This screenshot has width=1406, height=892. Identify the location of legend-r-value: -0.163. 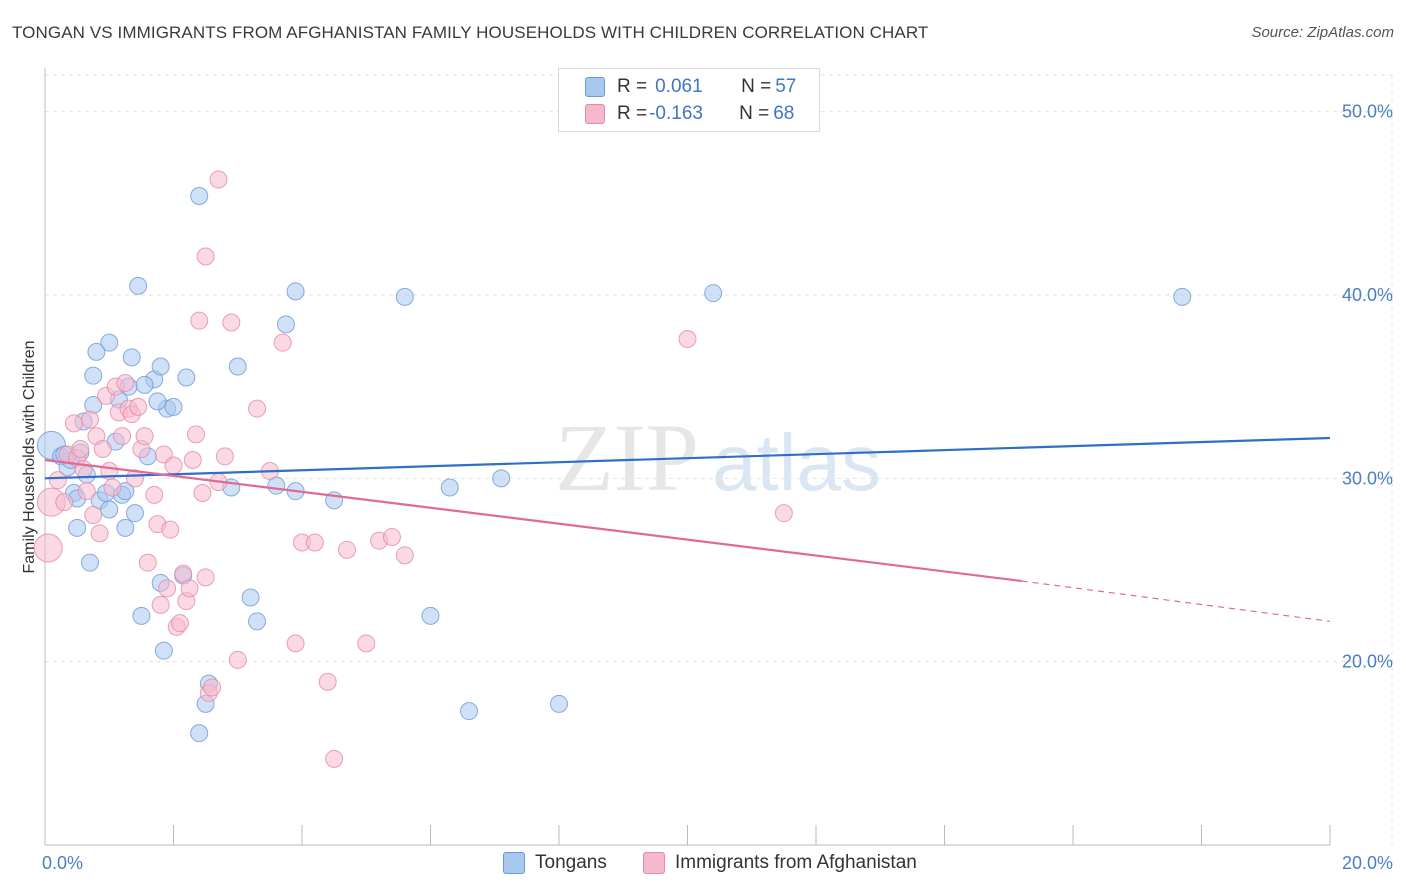
(676, 113).